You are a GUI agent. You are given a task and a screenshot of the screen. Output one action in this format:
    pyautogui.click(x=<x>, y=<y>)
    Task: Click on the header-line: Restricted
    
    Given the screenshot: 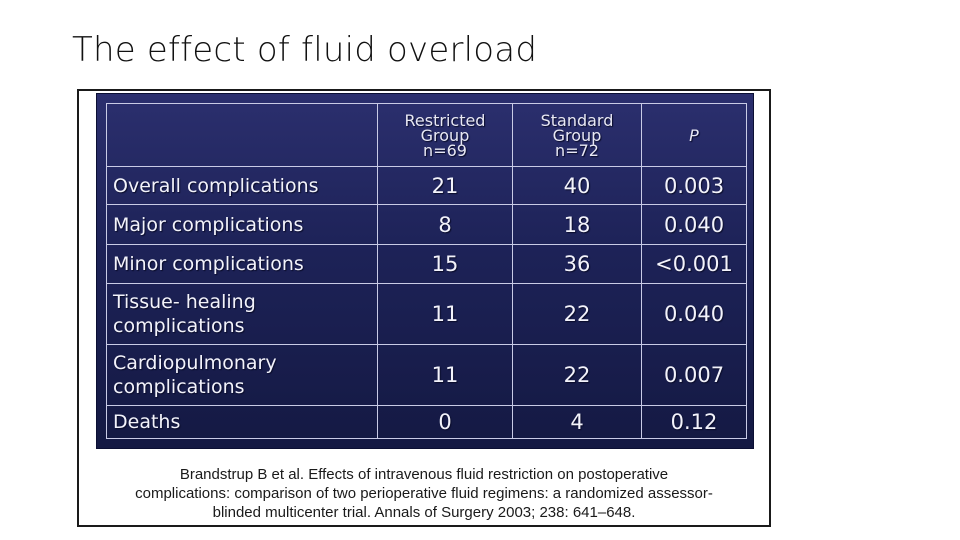 What is the action you would take?
    pyautogui.click(x=445, y=120)
    